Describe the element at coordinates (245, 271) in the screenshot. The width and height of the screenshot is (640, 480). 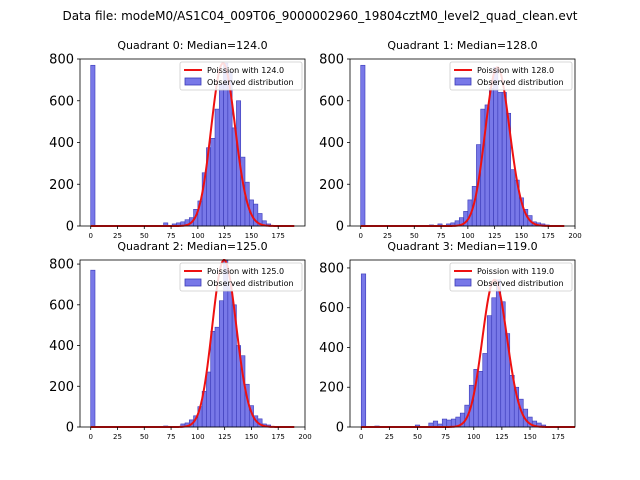
I see `legend-poisson-label: Poission with 125.0` at that location.